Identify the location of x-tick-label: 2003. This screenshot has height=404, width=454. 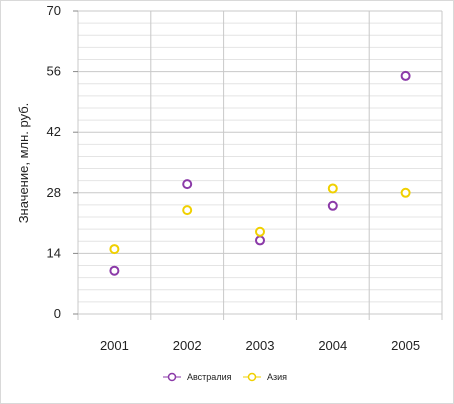
(260, 345).